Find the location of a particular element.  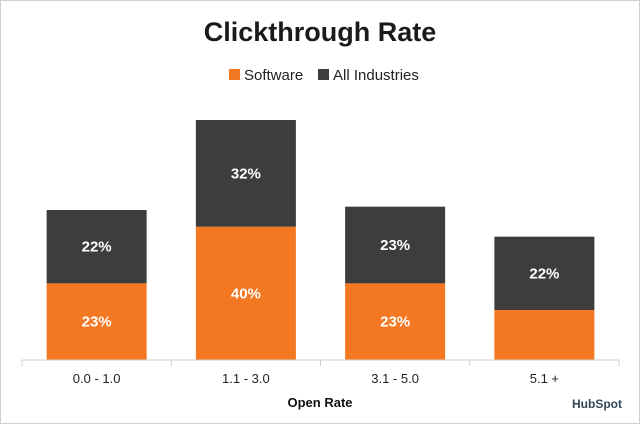

legend: Software All Industries is located at coordinates (324, 75).